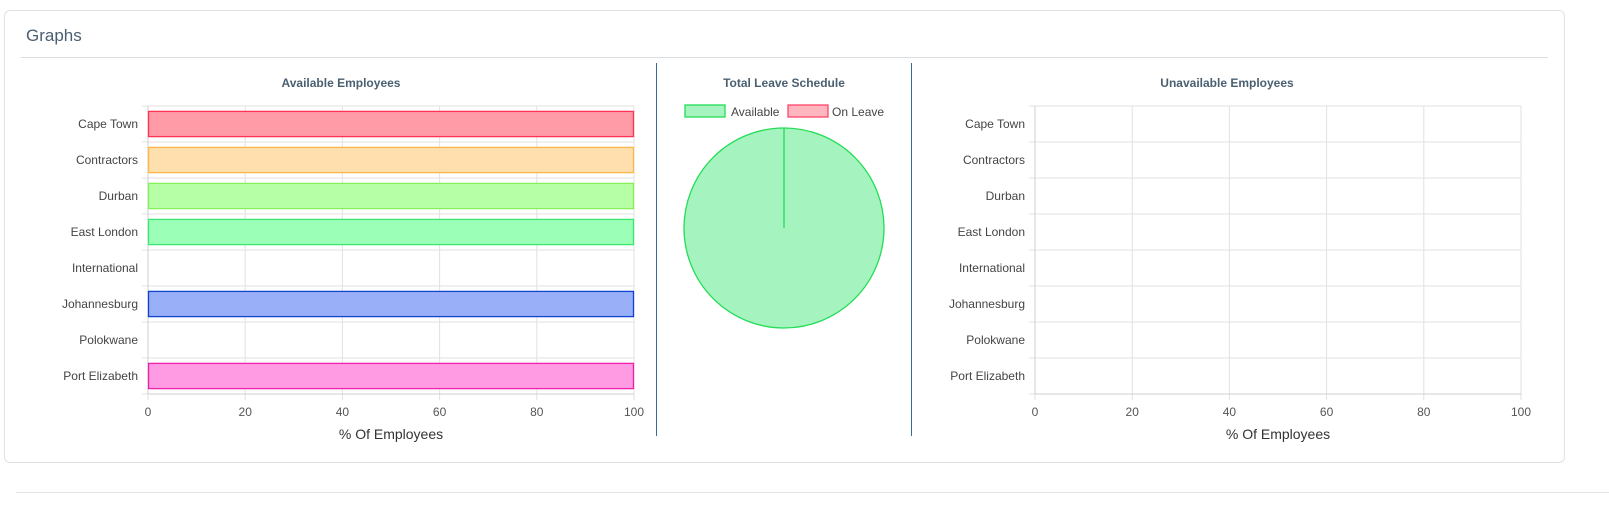 The height and width of the screenshot is (517, 1609). Describe the element at coordinates (705, 111) in the screenshot. I see `legend-swatch-available` at that location.